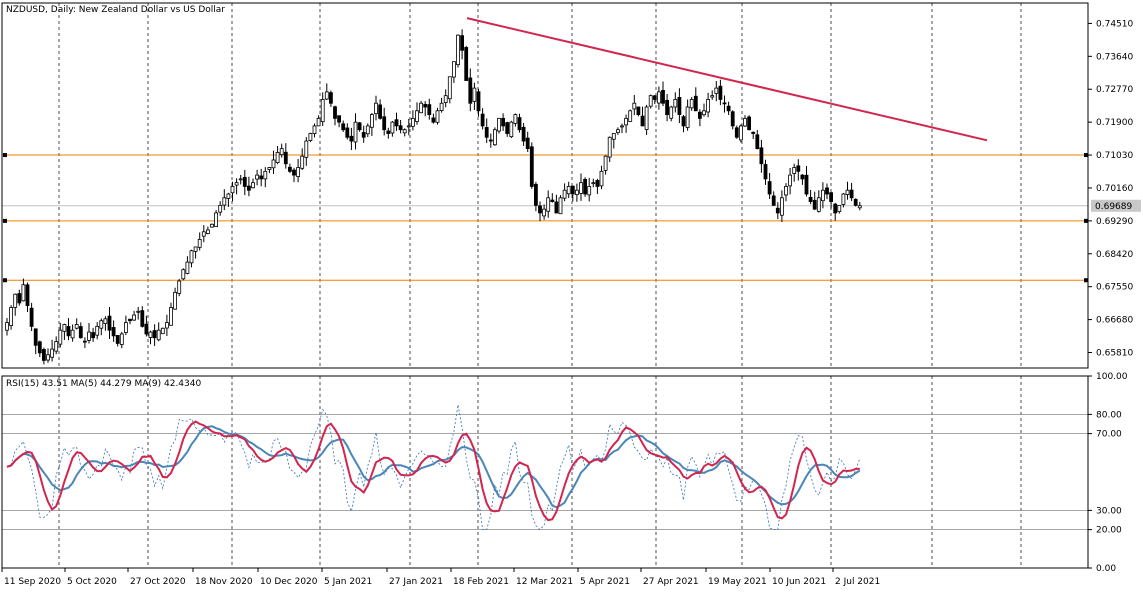  Describe the element at coordinates (1109, 531) in the screenshot. I see `rsi-tick-label: 20.00` at that location.